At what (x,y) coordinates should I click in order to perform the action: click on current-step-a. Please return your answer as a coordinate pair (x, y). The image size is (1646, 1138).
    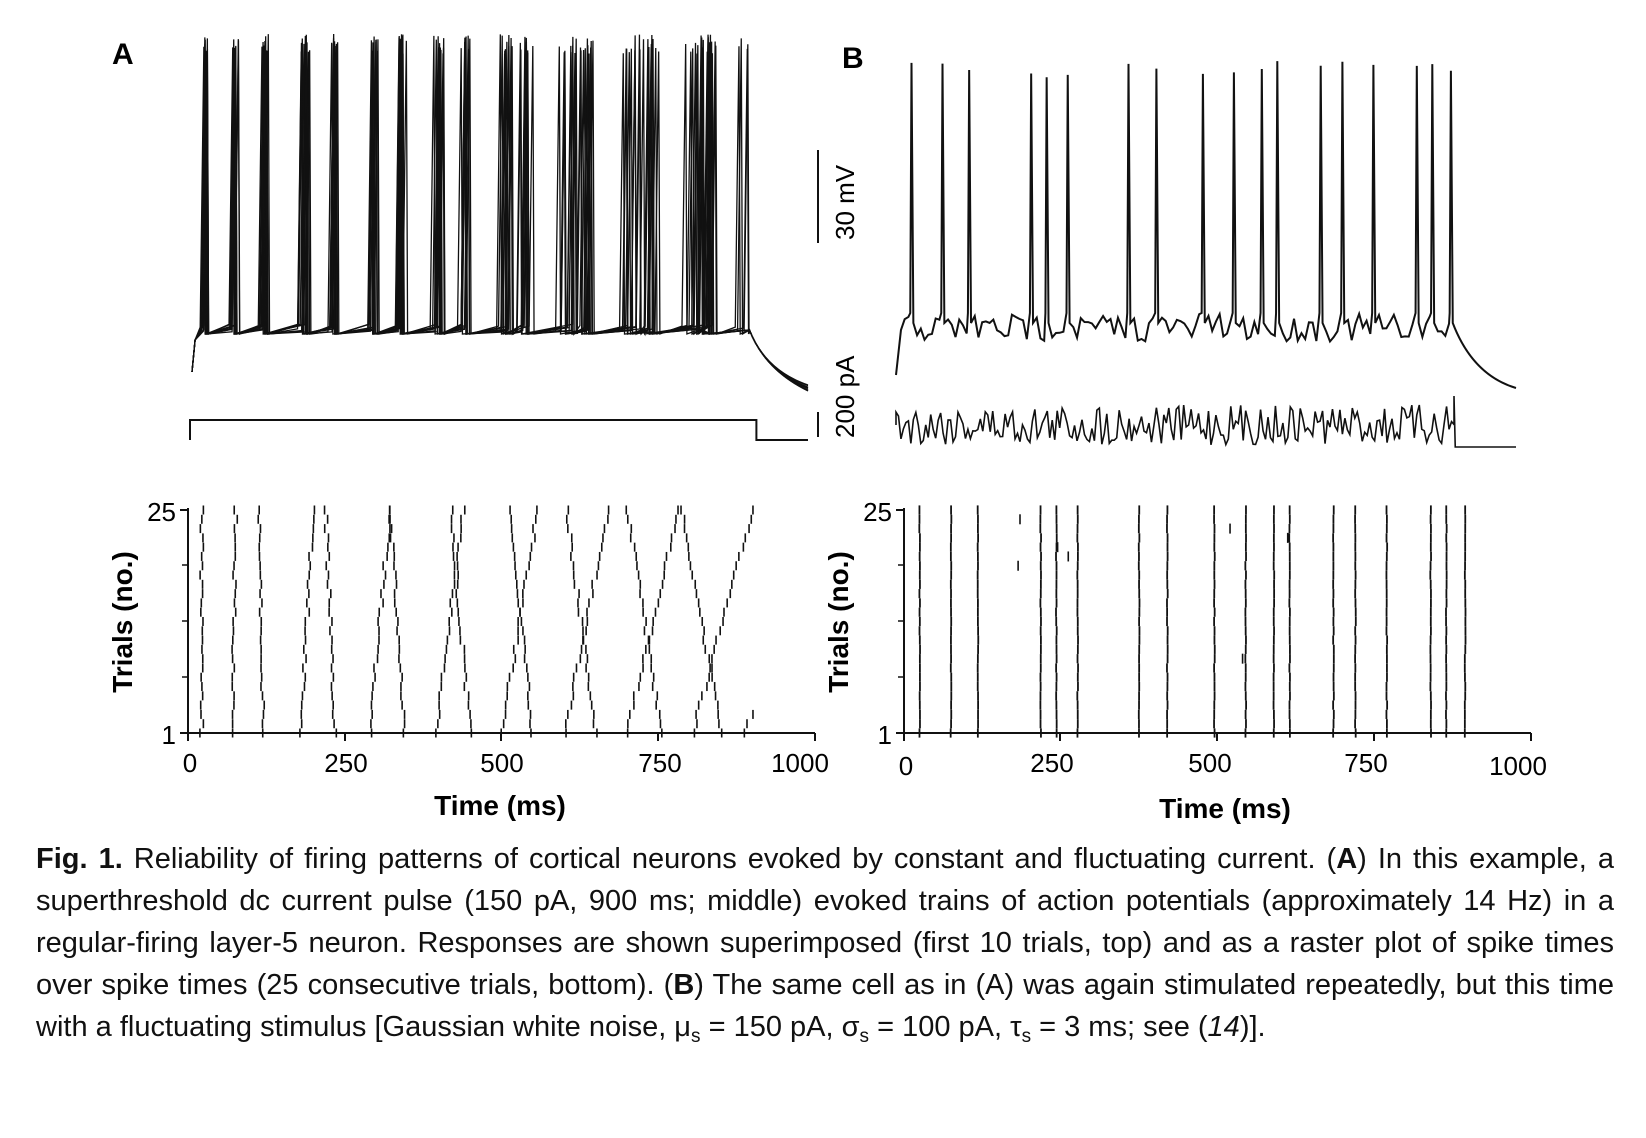
    Looking at the image, I should click on (498, 430).